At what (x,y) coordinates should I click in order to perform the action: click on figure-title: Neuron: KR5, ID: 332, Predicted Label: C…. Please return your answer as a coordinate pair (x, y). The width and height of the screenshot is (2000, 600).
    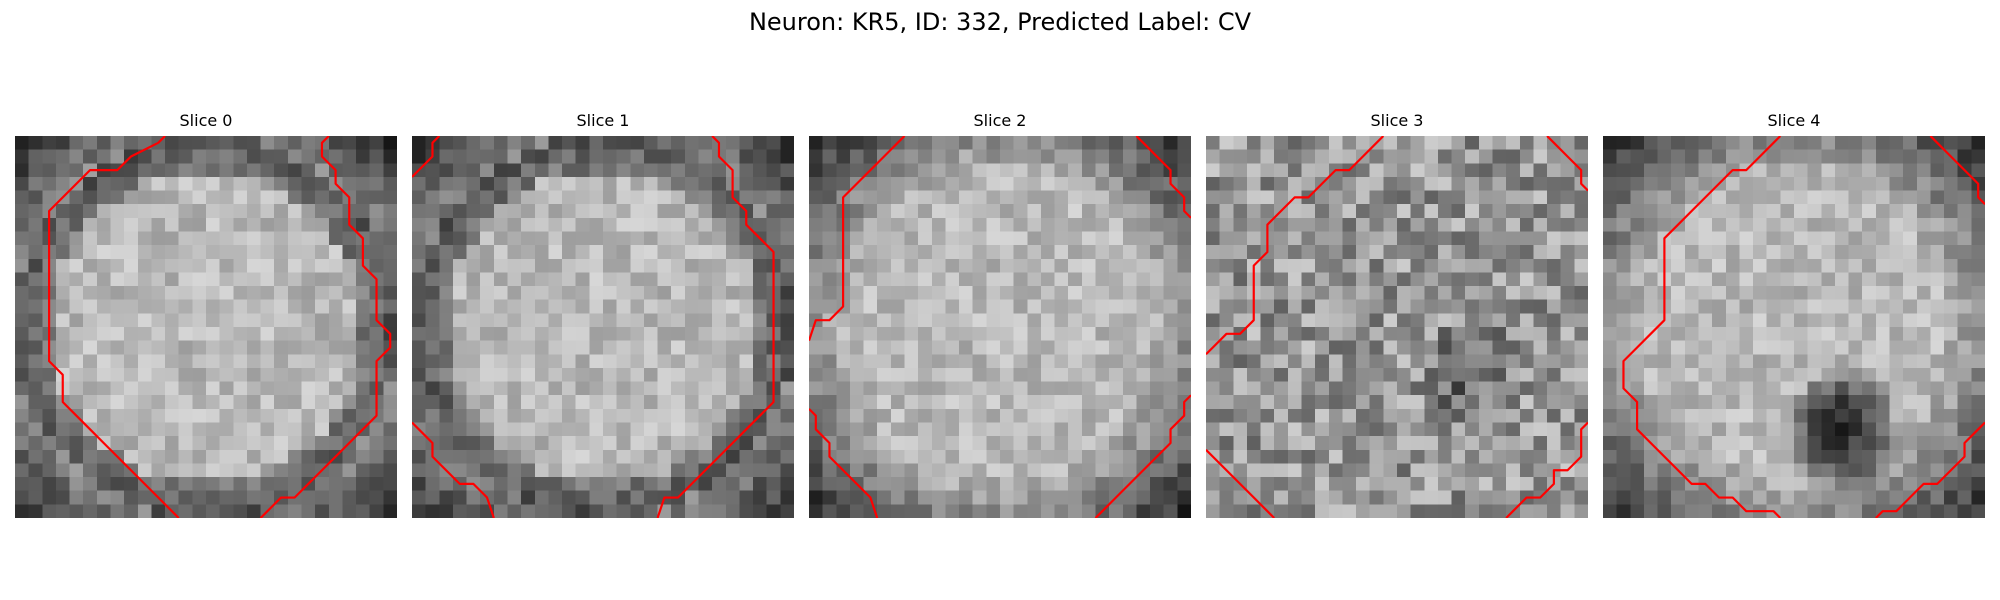
    Looking at the image, I should click on (1000, 22).